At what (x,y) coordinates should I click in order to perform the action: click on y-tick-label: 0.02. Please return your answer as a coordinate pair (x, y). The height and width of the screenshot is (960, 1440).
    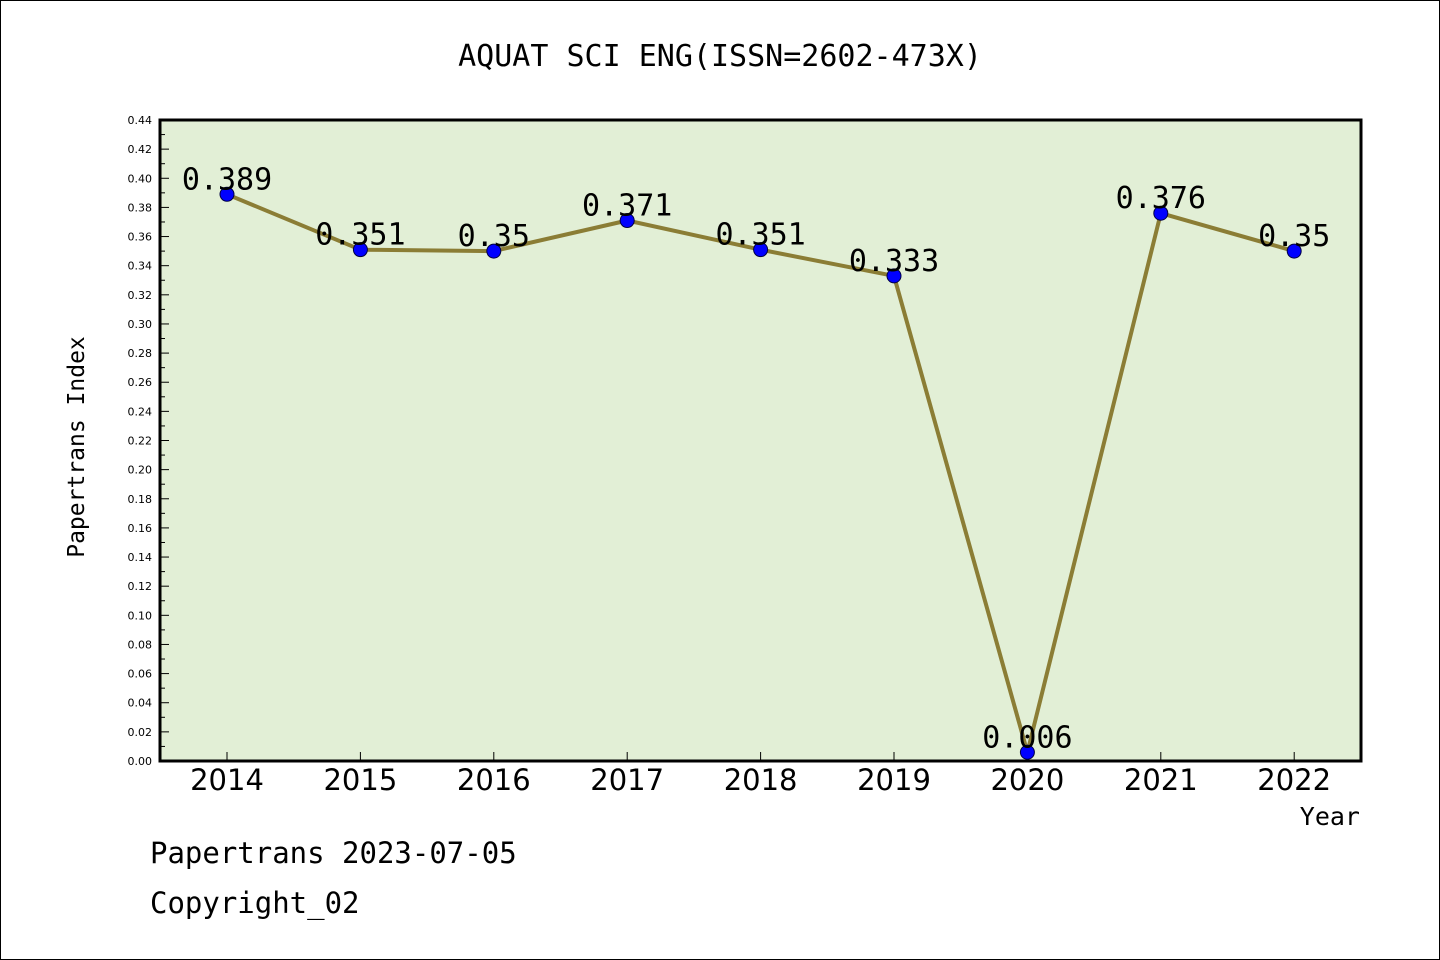
    Looking at the image, I should click on (140, 732).